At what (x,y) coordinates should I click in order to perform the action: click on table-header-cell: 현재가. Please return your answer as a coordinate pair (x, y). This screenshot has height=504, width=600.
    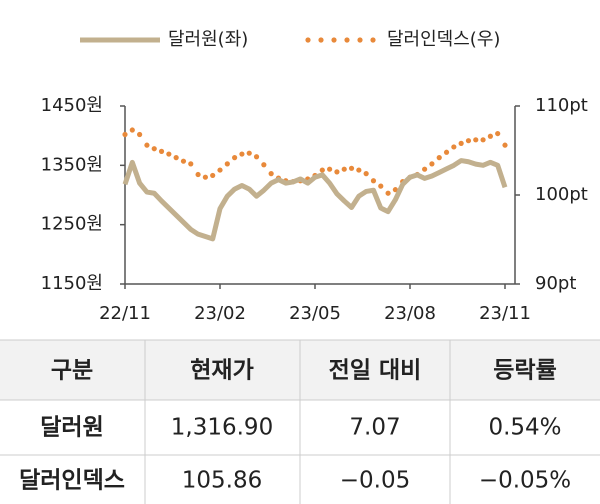
    Looking at the image, I should click on (221, 371).